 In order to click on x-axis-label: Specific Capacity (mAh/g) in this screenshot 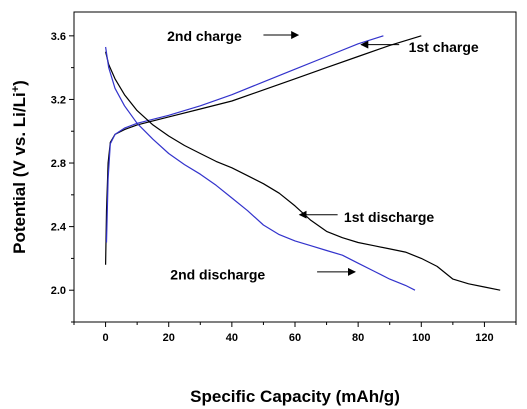, I will do `click(295, 396)`.